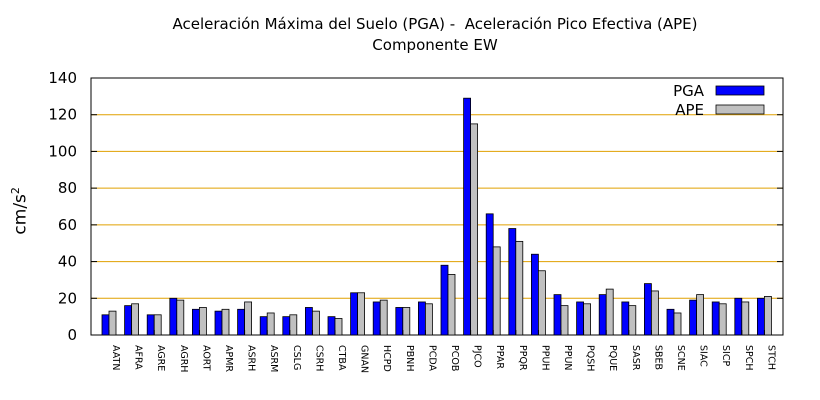  Describe the element at coordinates (318, 358) in the screenshot. I see `x-tick-label: CSRH` at that location.